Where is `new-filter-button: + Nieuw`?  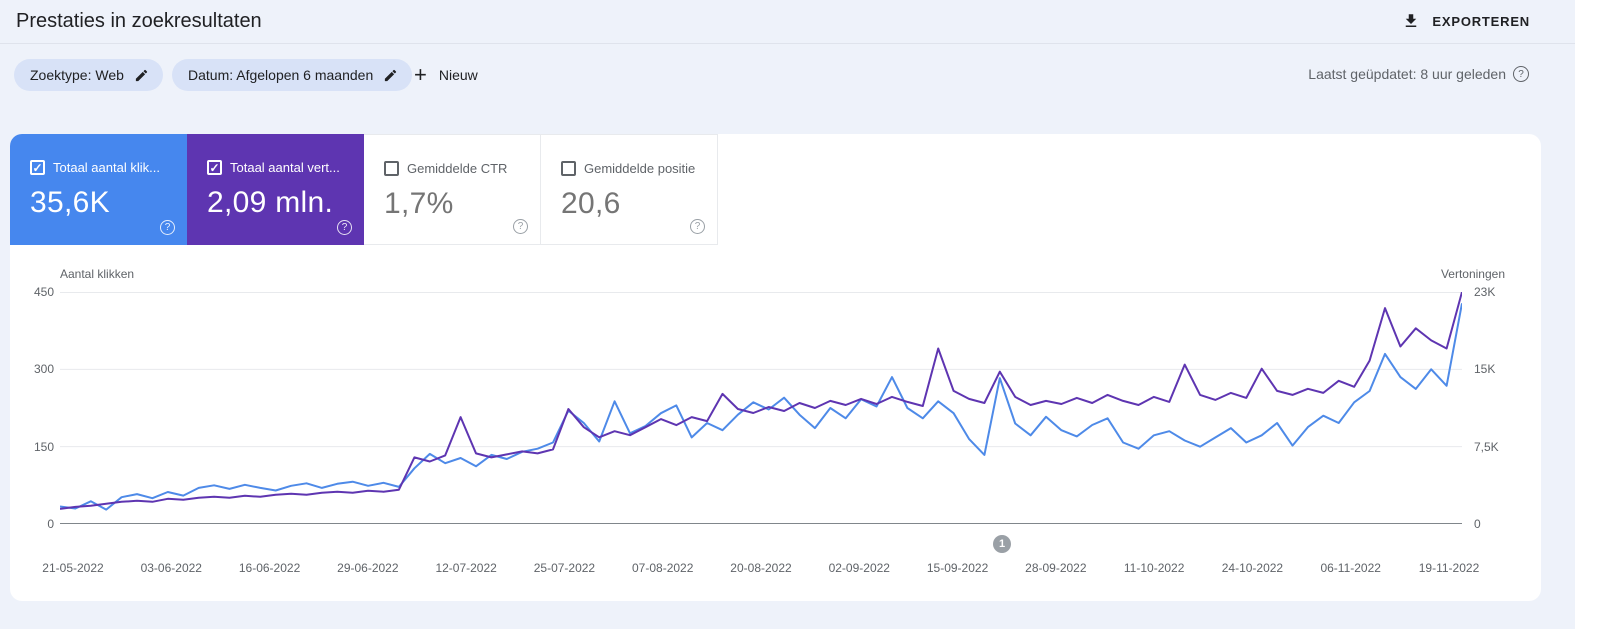
new-filter-button: + Nieuw is located at coordinates (446, 75).